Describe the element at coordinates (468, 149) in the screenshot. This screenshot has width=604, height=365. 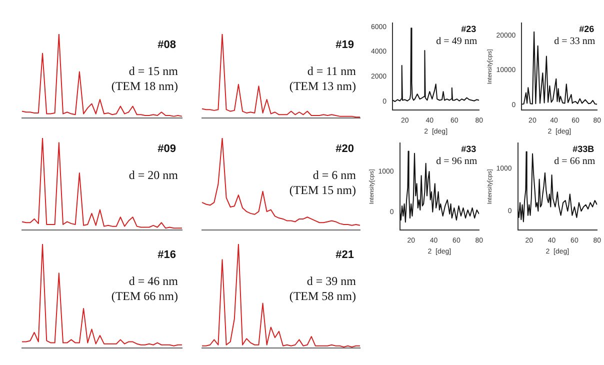
I see `annotation: #33` at that location.